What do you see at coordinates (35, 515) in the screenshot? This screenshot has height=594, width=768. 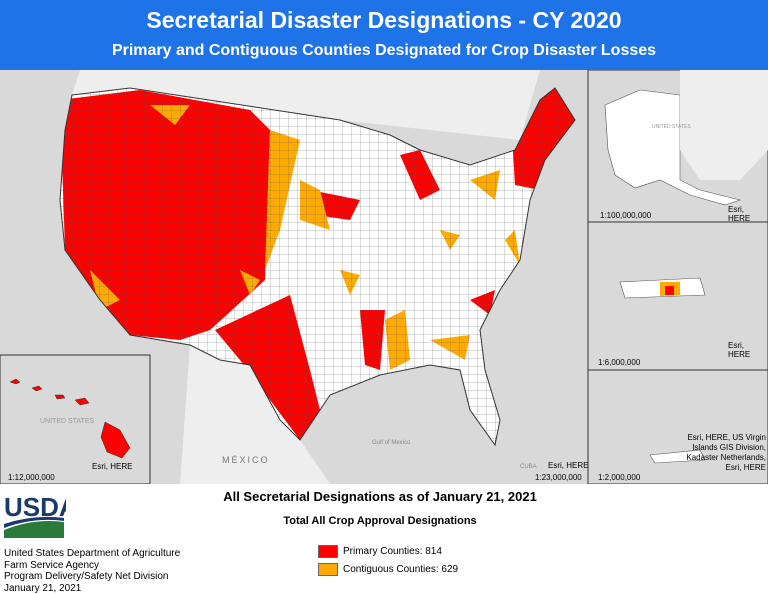 I see `usda-logo: USDA` at bounding box center [35, 515].